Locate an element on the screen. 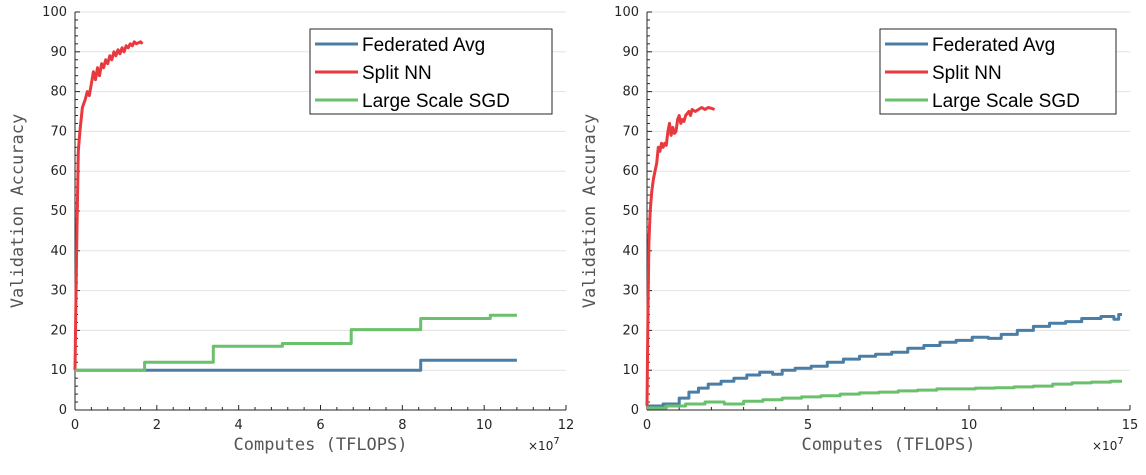  x-tick-label: 8 is located at coordinates (402, 425).